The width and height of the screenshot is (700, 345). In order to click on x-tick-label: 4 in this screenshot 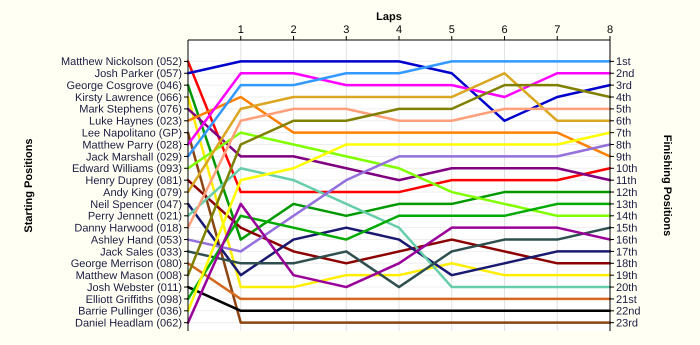, I will do `click(399, 30)`.